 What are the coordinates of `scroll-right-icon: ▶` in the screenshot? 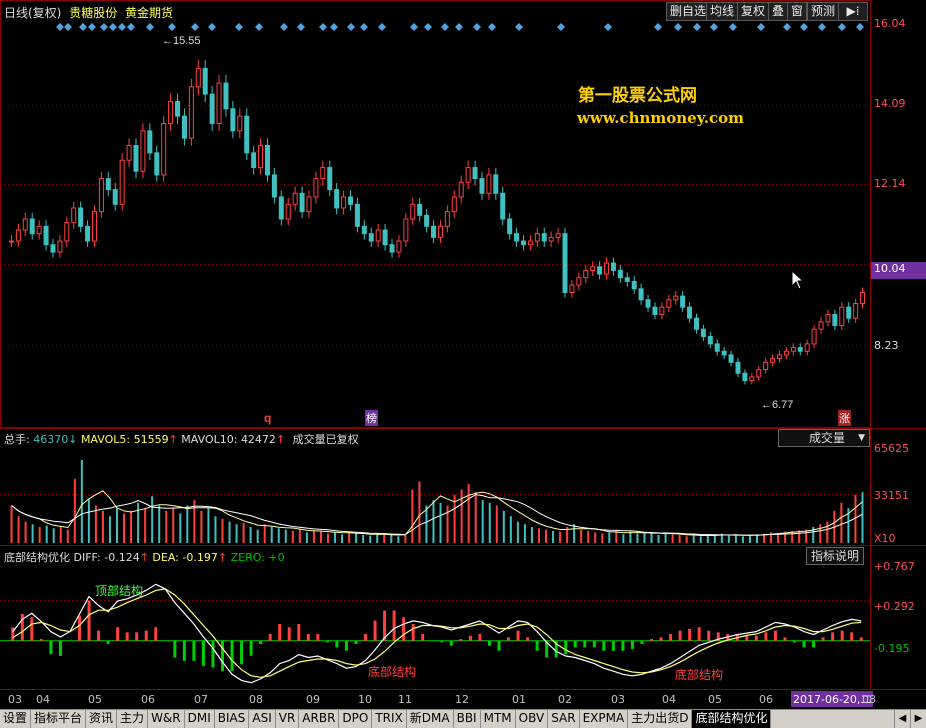 It's located at (918, 719).